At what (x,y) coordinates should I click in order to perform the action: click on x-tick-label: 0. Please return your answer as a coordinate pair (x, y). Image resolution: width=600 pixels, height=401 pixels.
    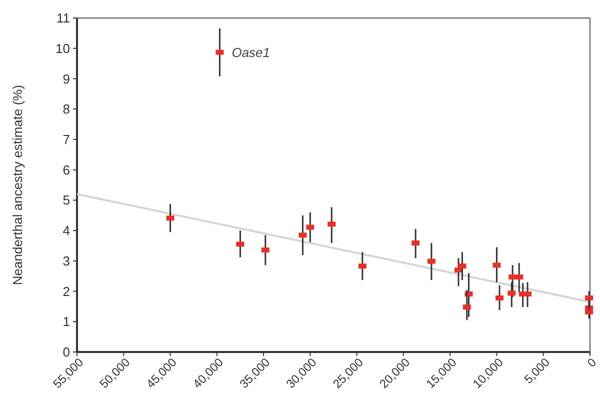
    Looking at the image, I should click on (592, 362).